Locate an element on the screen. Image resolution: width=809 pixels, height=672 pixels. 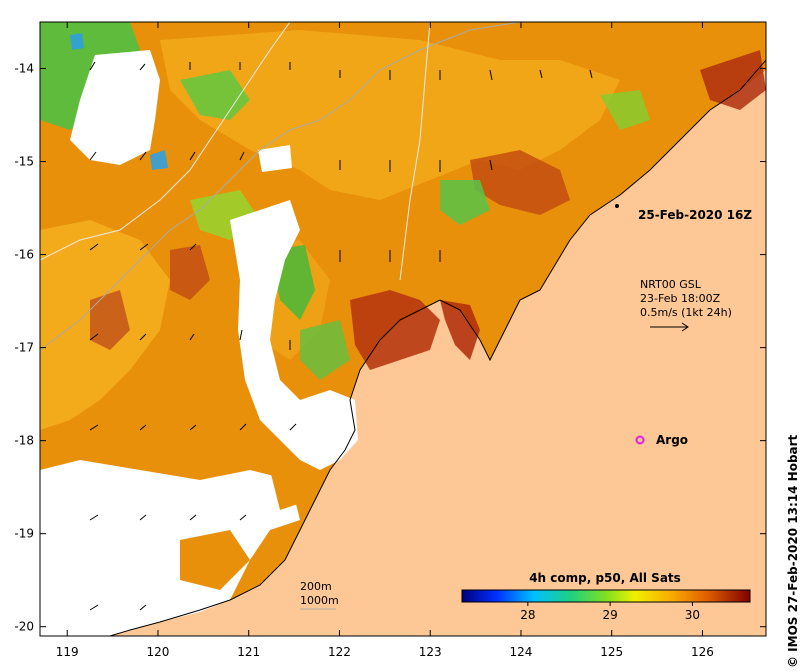
colorbar-title: 4h comp, p50, All Sats is located at coordinates (605, 578).